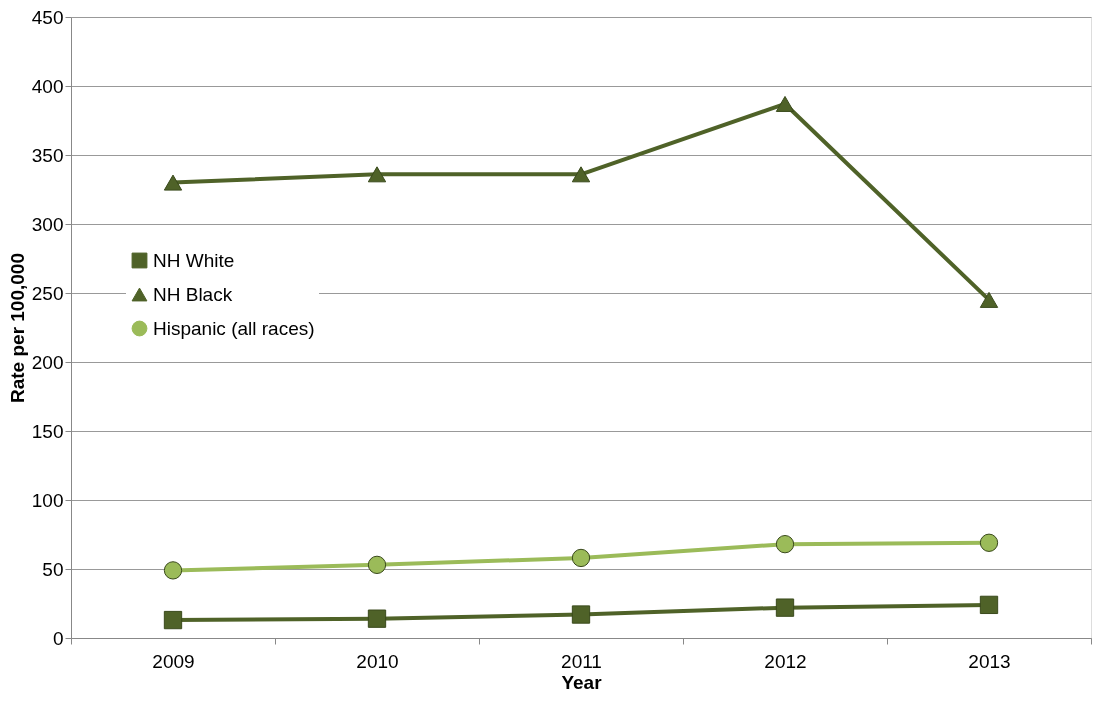 The height and width of the screenshot is (713, 1113). What do you see at coordinates (47, 155) in the screenshot?
I see `y-tick-label: 350` at bounding box center [47, 155].